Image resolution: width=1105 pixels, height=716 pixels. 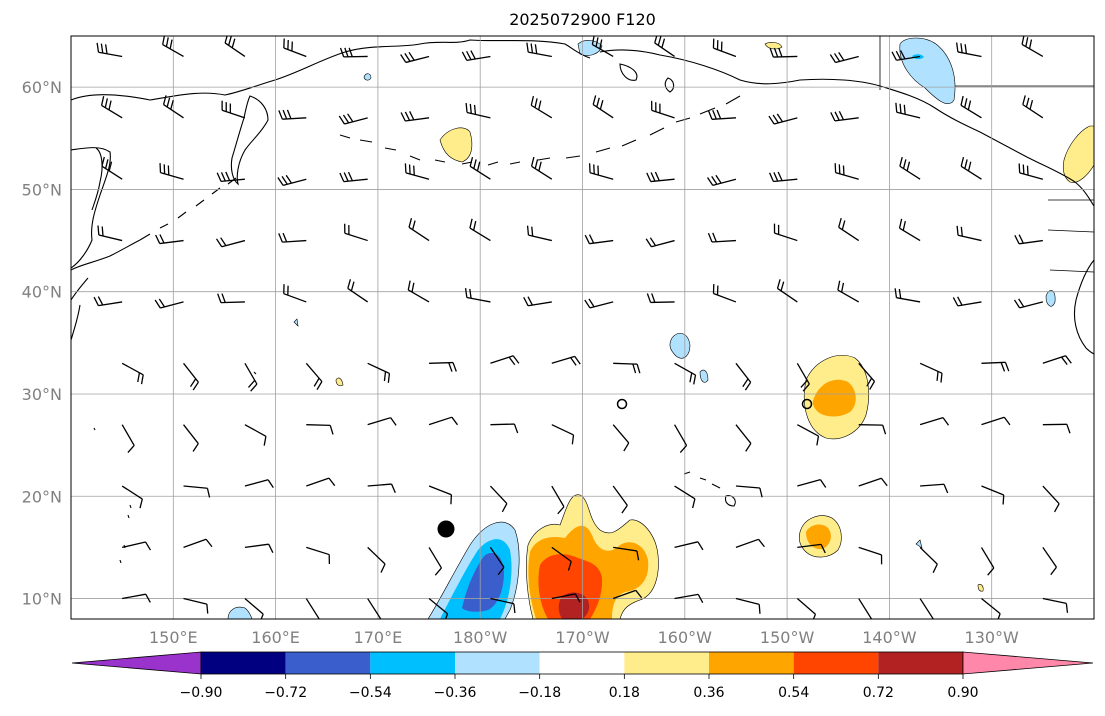 What do you see at coordinates (201, 693) in the screenshot?
I see `colorbar-tick-label: −0.90` at bounding box center [201, 693].